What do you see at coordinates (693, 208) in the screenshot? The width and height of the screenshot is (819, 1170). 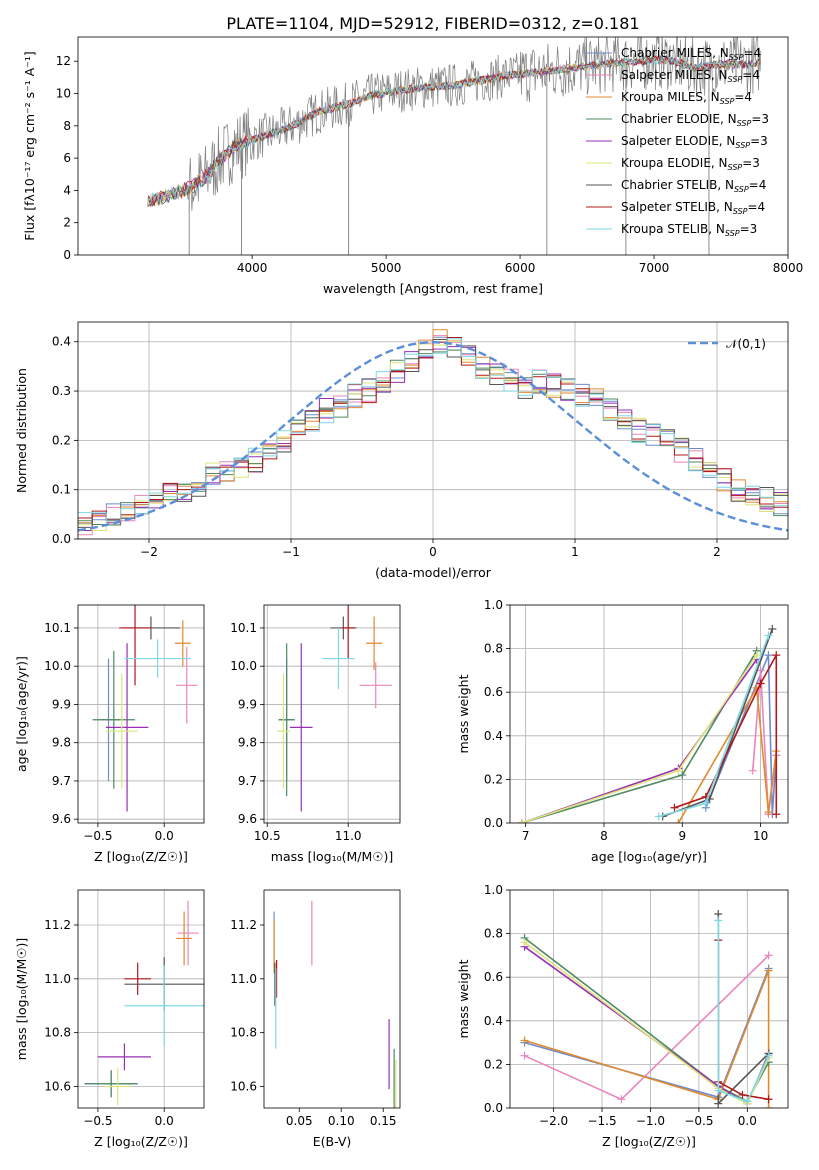 I see `legend-label: Salpeter STELIB, NSSP=4` at bounding box center [693, 208].